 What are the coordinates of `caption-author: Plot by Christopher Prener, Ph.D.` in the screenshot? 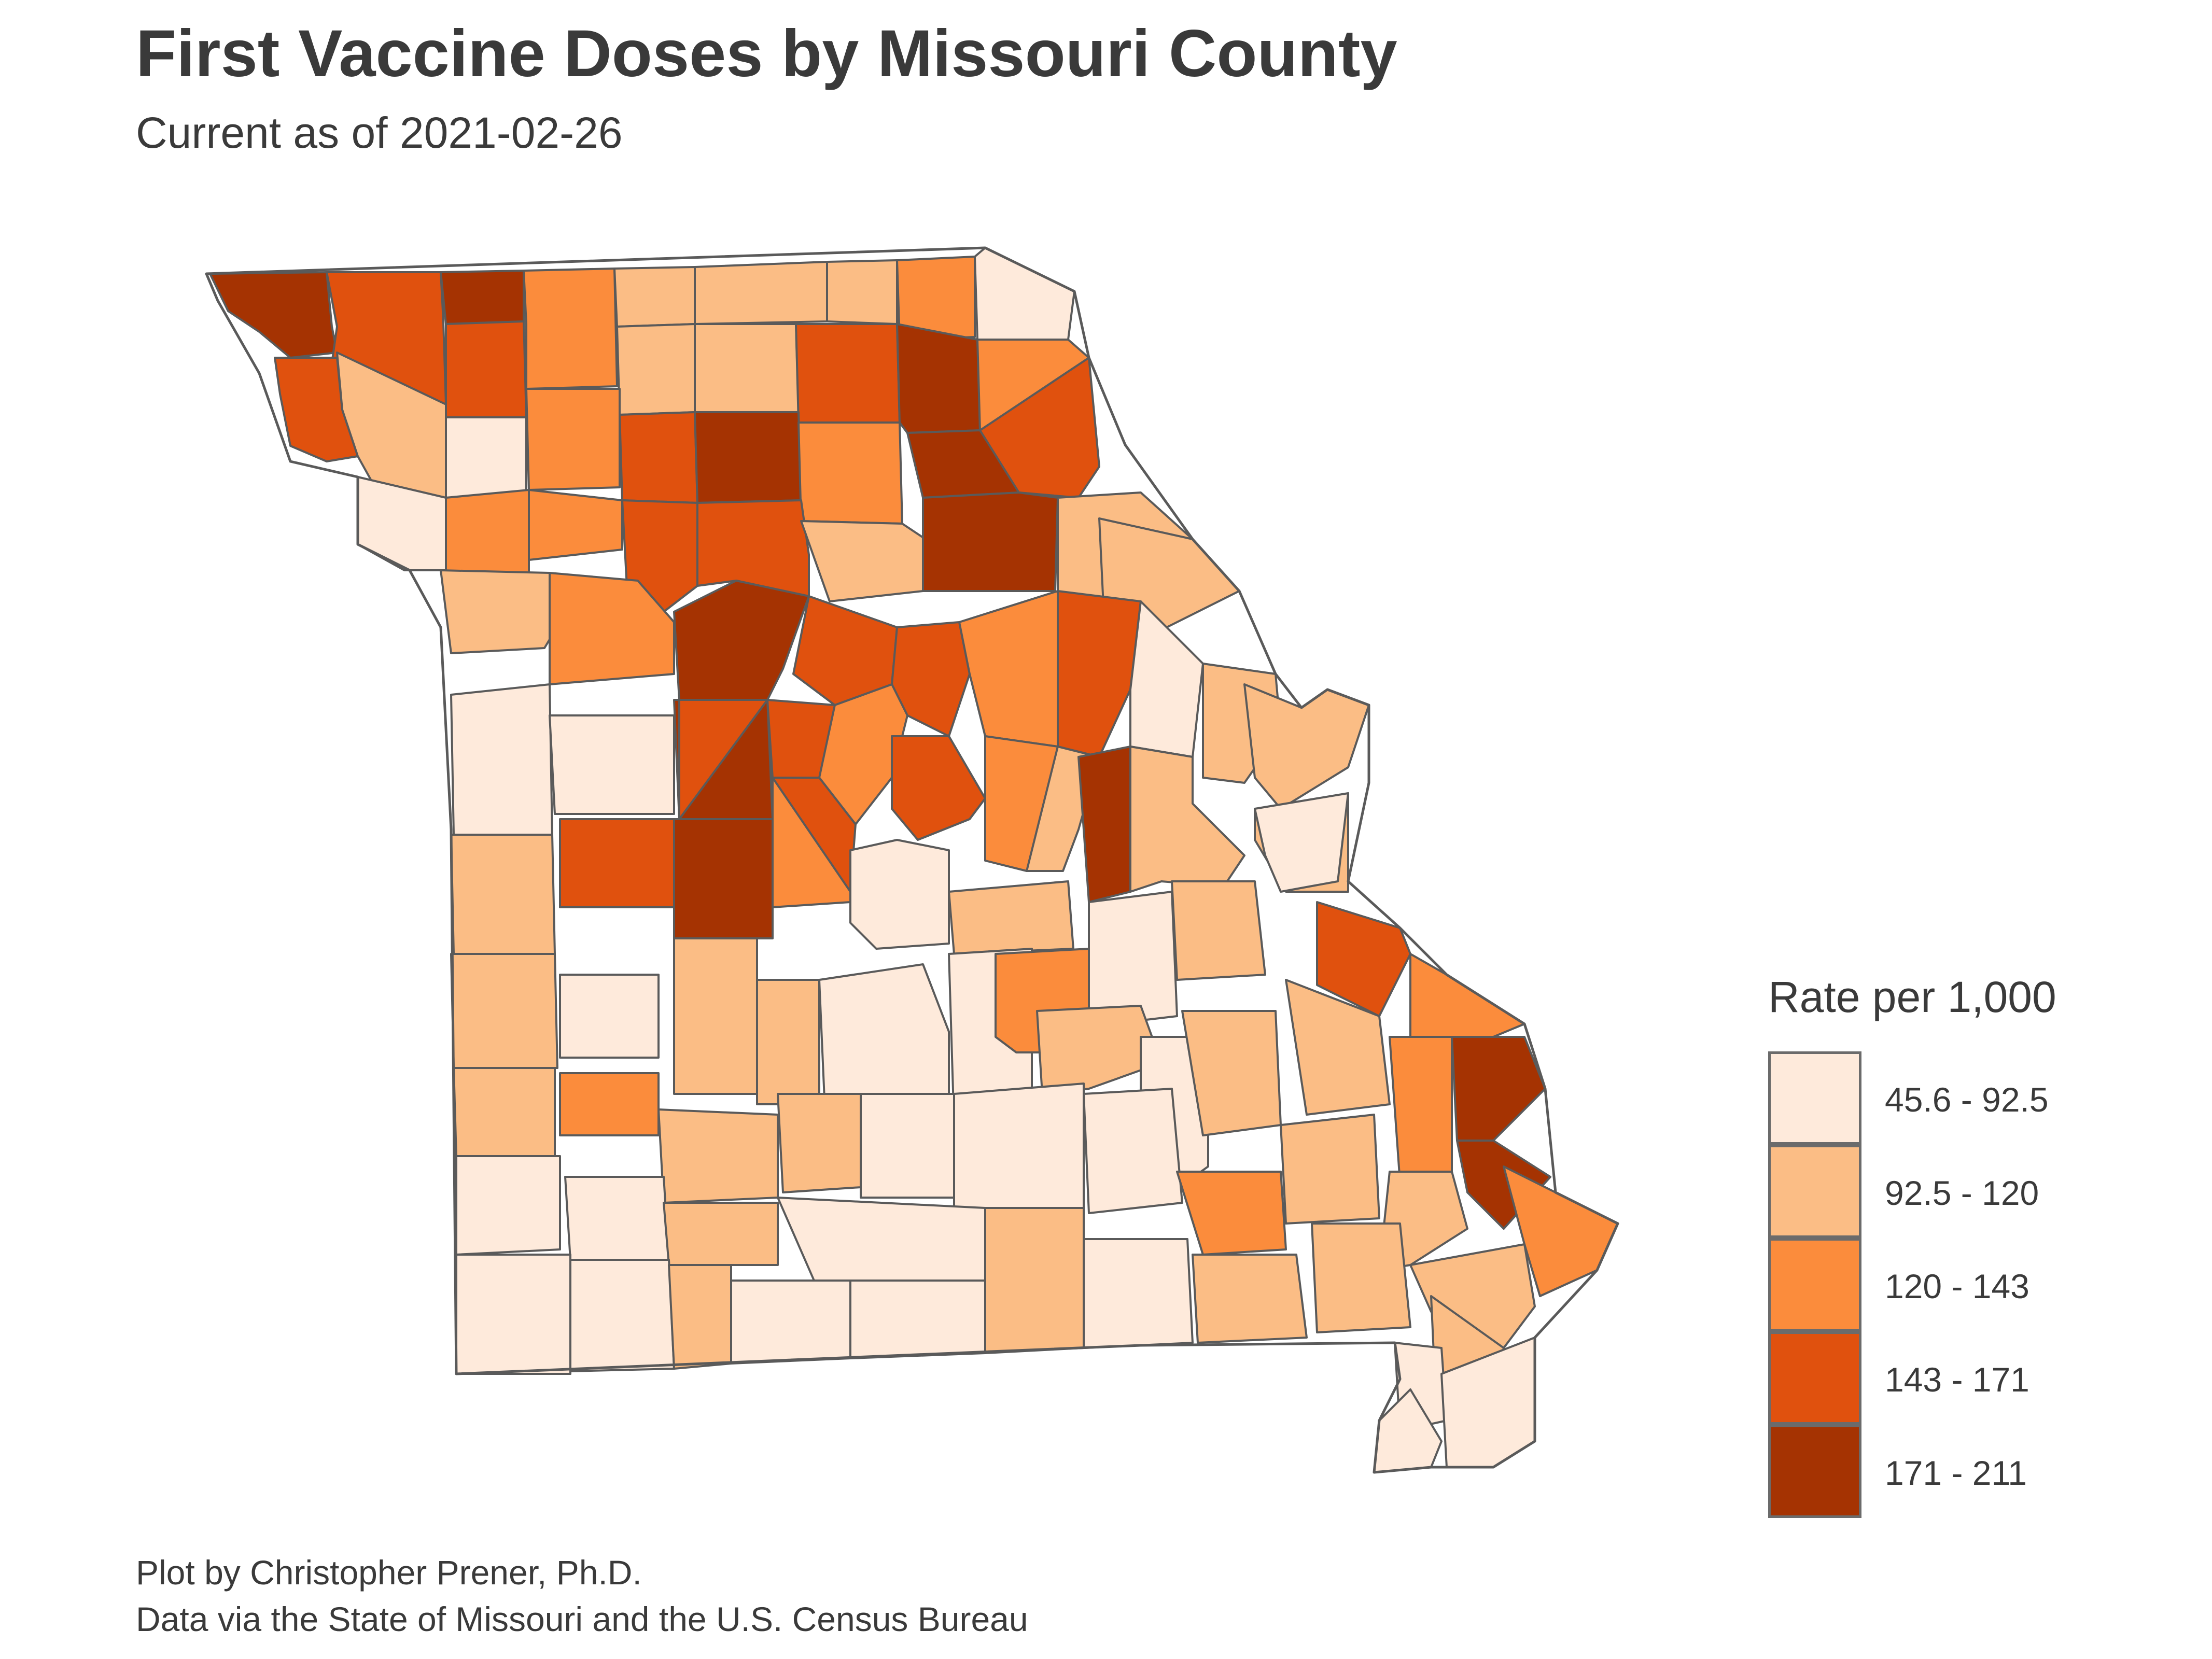 It's located at (389, 1572).